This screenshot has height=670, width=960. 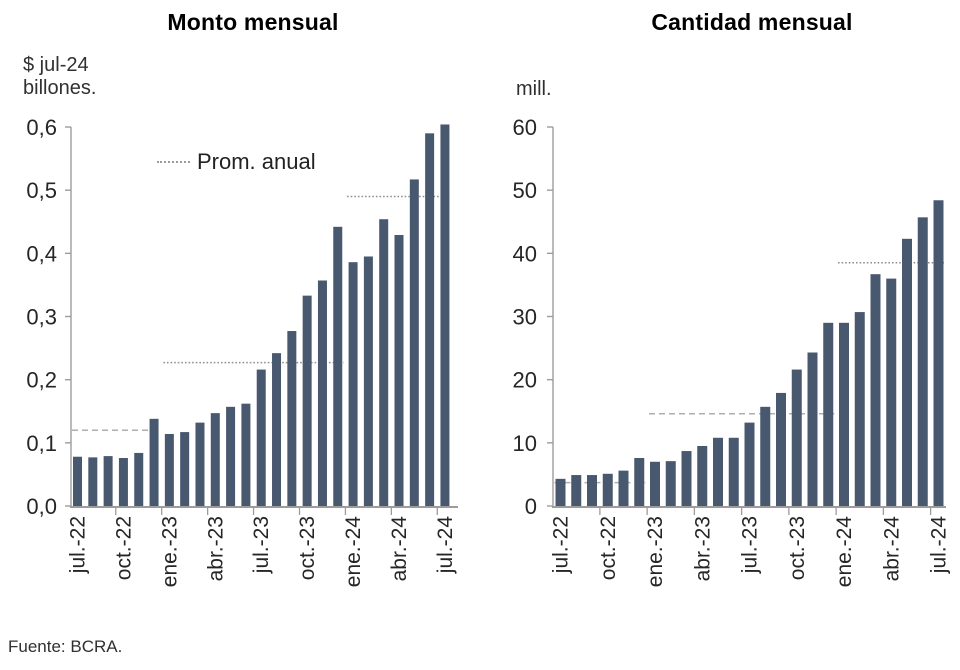 What do you see at coordinates (41, 317) in the screenshot?
I see `y-tick-label: 0,3` at bounding box center [41, 317].